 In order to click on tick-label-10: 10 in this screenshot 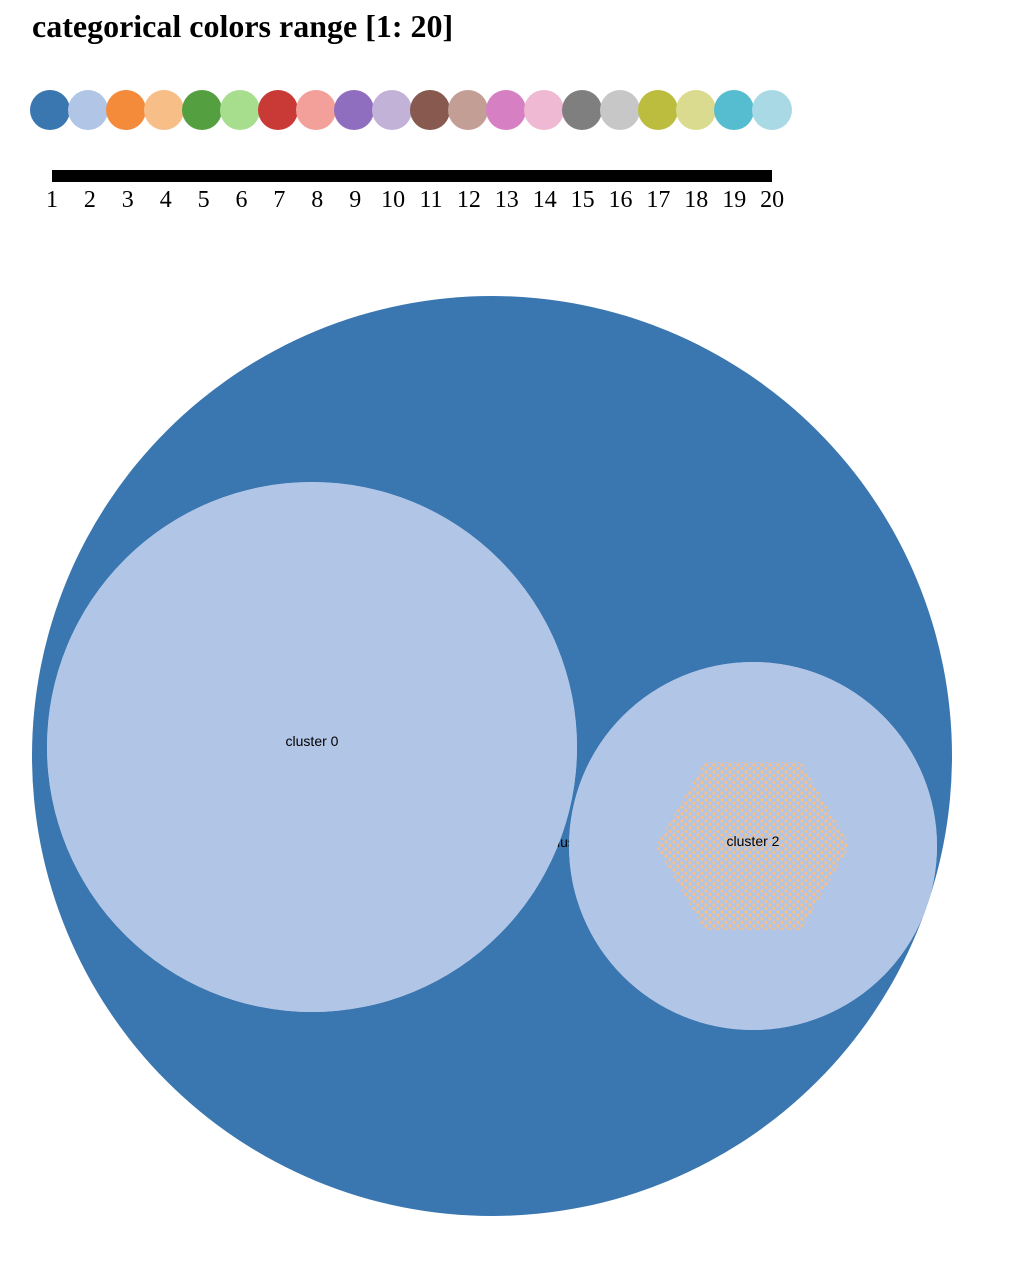, I will do `click(393, 200)`.